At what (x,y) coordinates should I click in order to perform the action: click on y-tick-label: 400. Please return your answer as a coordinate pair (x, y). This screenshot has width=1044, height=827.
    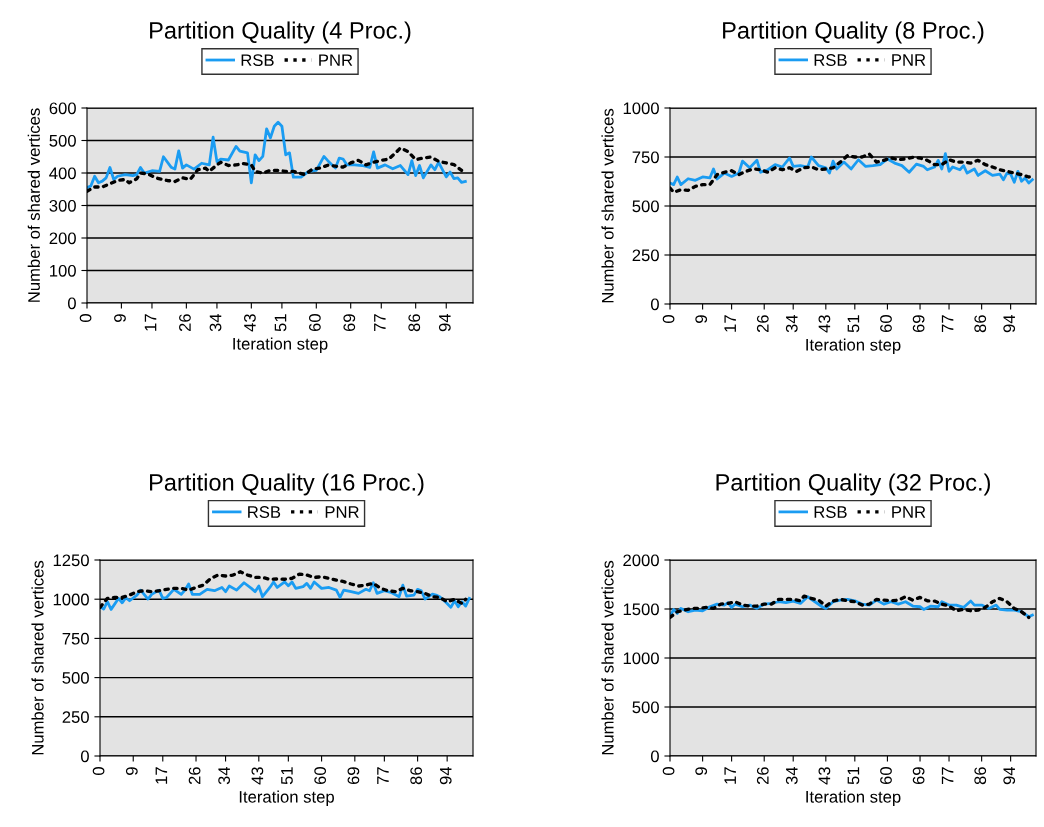
    Looking at the image, I should click on (62, 173).